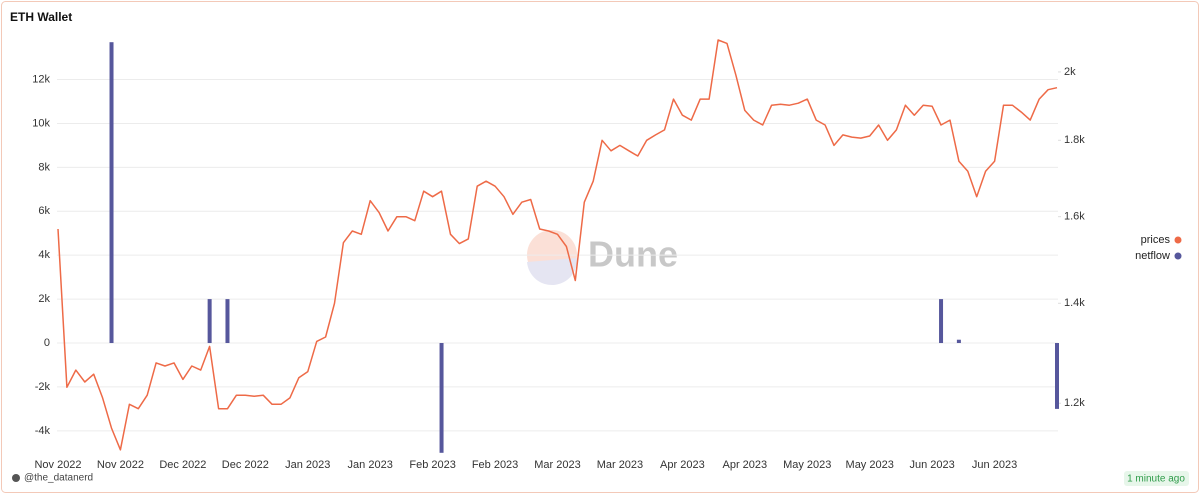  I want to click on y2-tick-label: 1.8k, so click(1074, 140).